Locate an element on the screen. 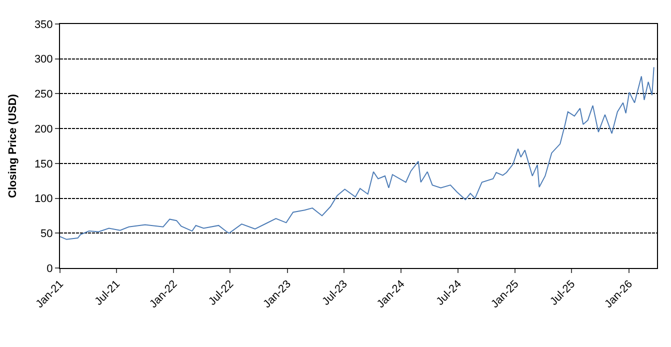 The image size is (671, 347). y-tick-label: 350 is located at coordinates (43, 24).